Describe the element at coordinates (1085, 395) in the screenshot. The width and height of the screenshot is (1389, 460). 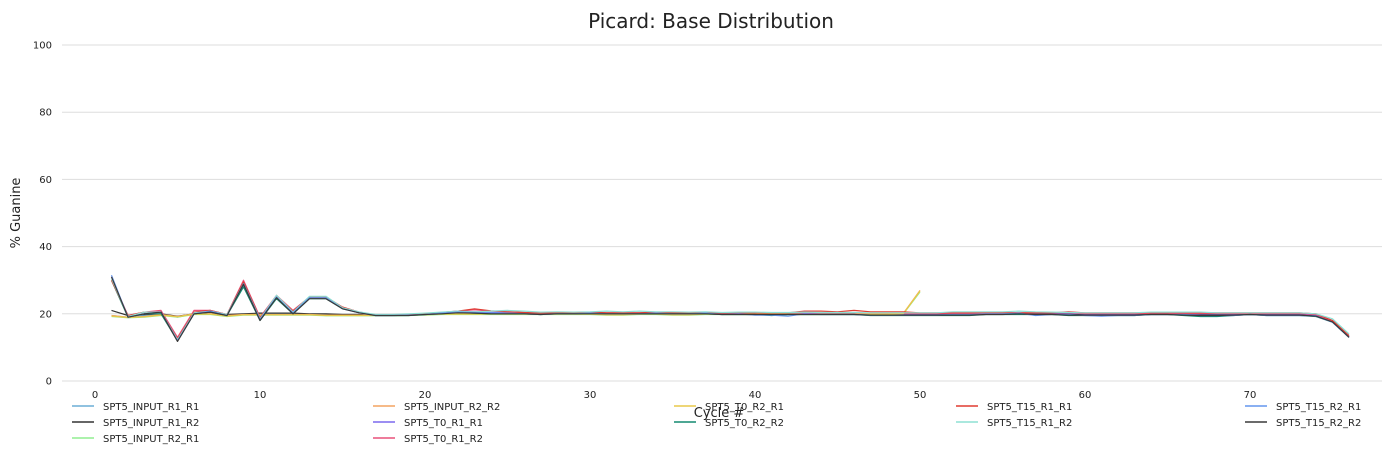
I see `x-tick-label: 60` at that location.